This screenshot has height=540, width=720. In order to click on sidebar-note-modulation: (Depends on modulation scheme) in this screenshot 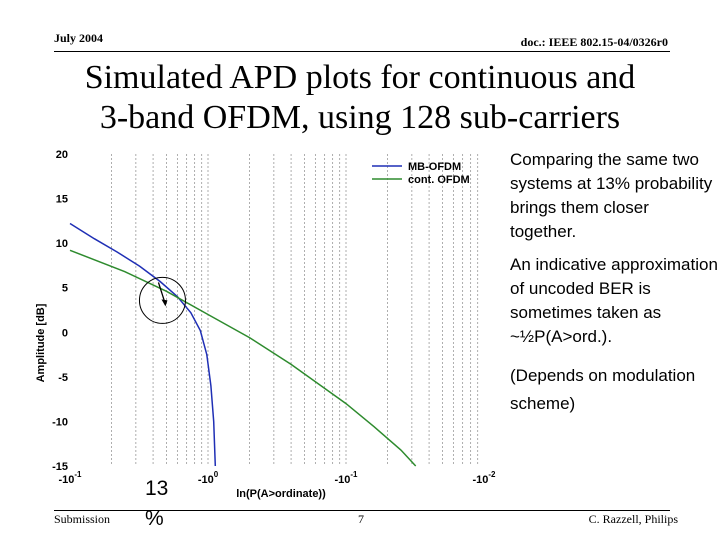, I will do `click(603, 389)`.